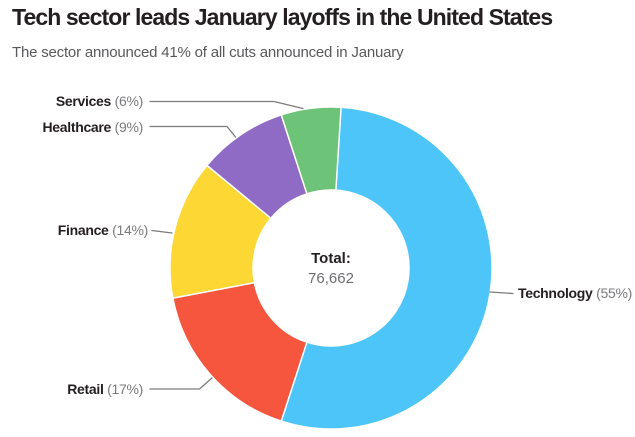 The height and width of the screenshot is (437, 635). Describe the element at coordinates (105, 389) in the screenshot. I see `slice-label-retail: Retail (17%)` at that location.